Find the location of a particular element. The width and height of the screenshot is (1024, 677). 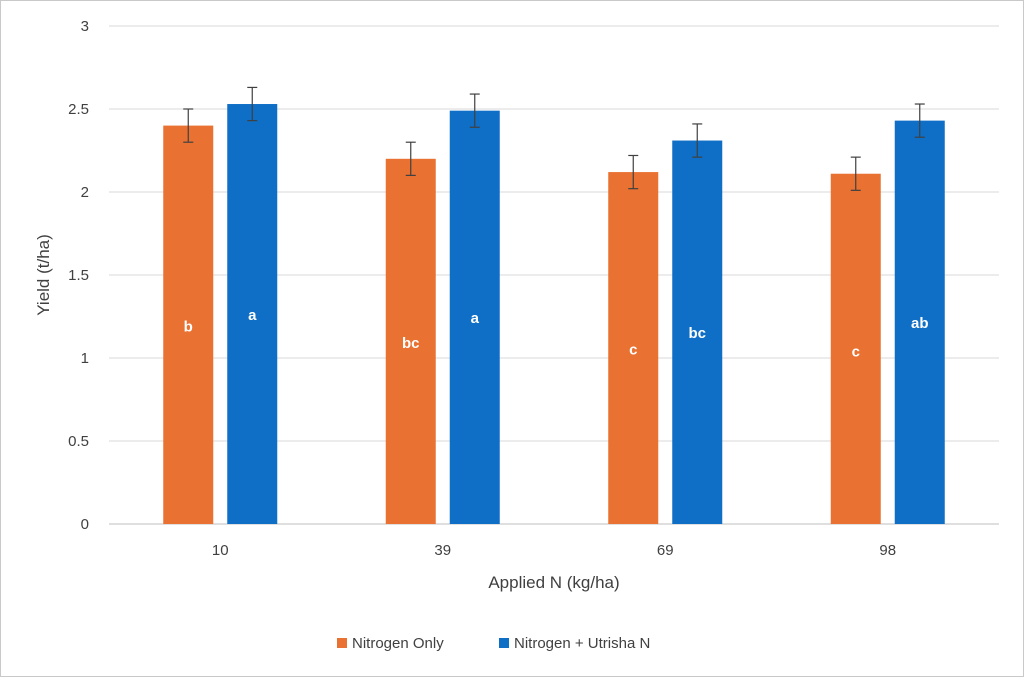

y-tick-label: 1.5 is located at coordinates (78, 275).